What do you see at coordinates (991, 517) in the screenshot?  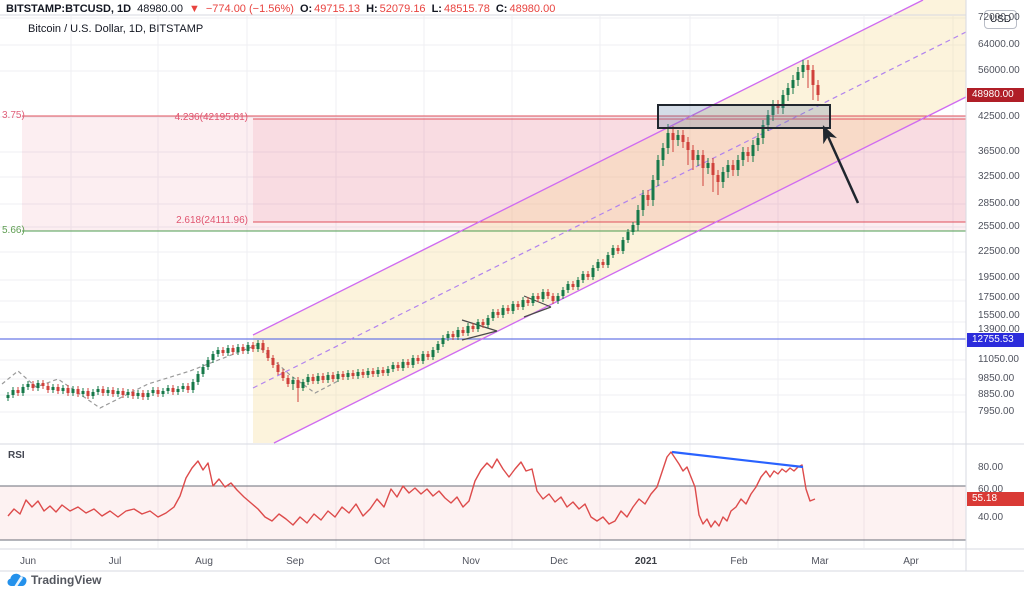 I see `rsi-tick-label: 40.00` at bounding box center [991, 517].